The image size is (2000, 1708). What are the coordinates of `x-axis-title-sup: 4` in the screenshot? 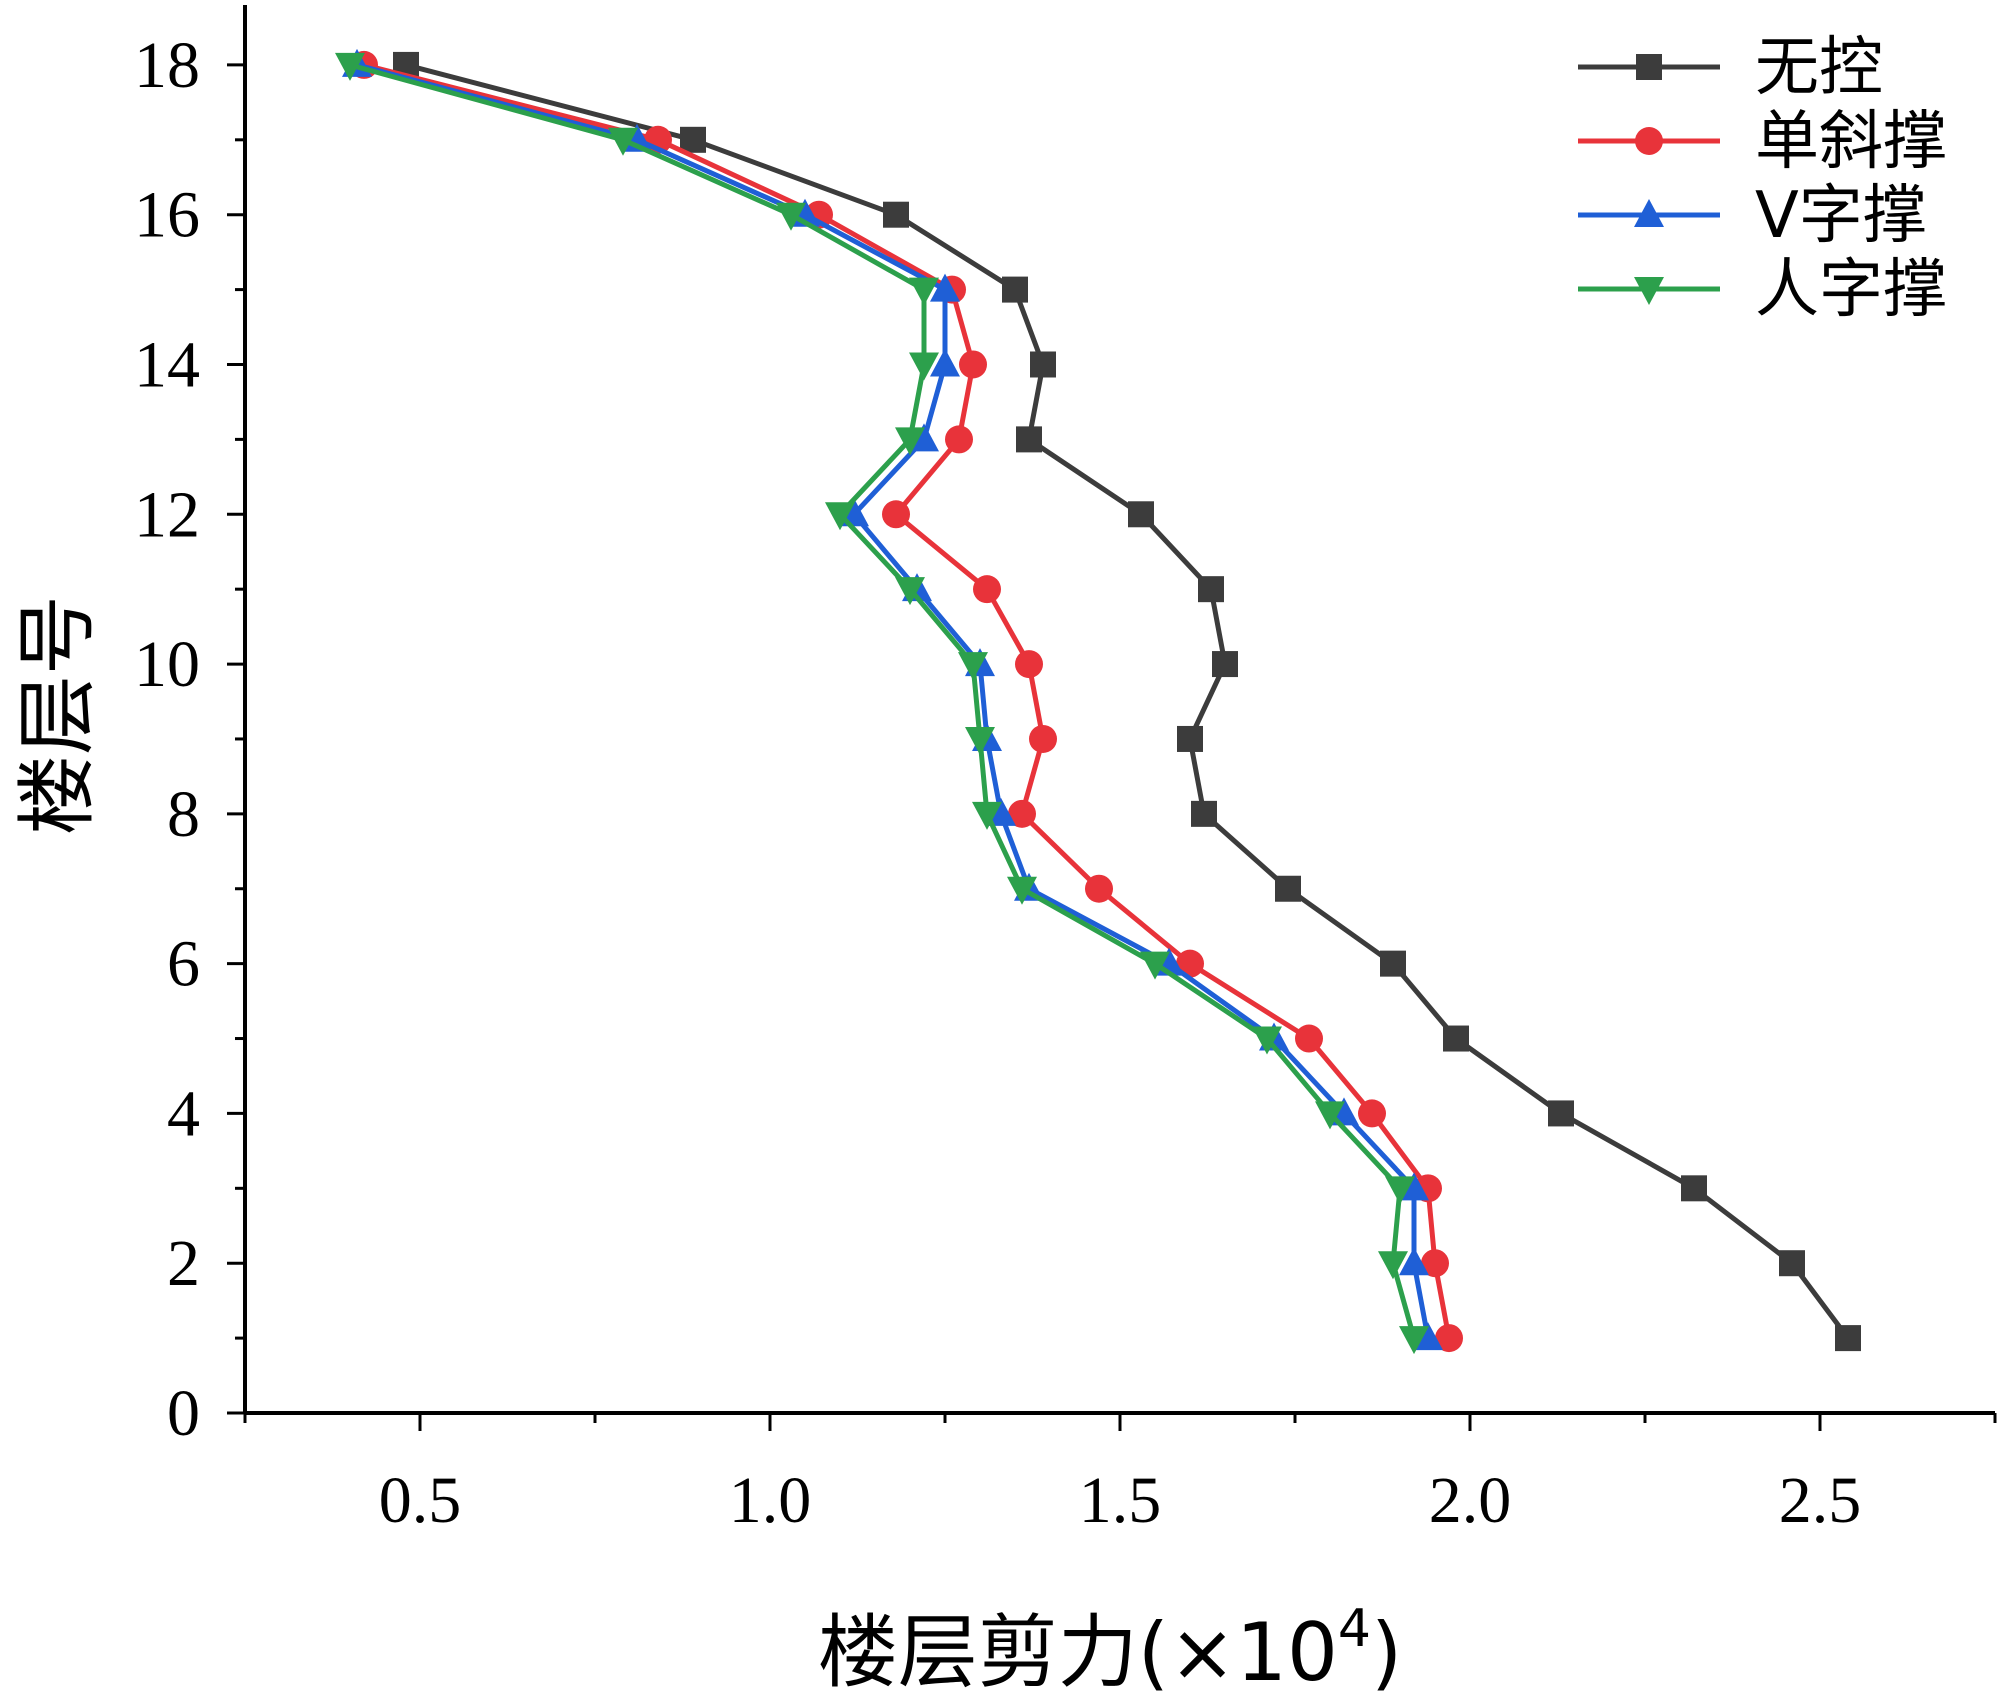 It's located at (1354, 1629).